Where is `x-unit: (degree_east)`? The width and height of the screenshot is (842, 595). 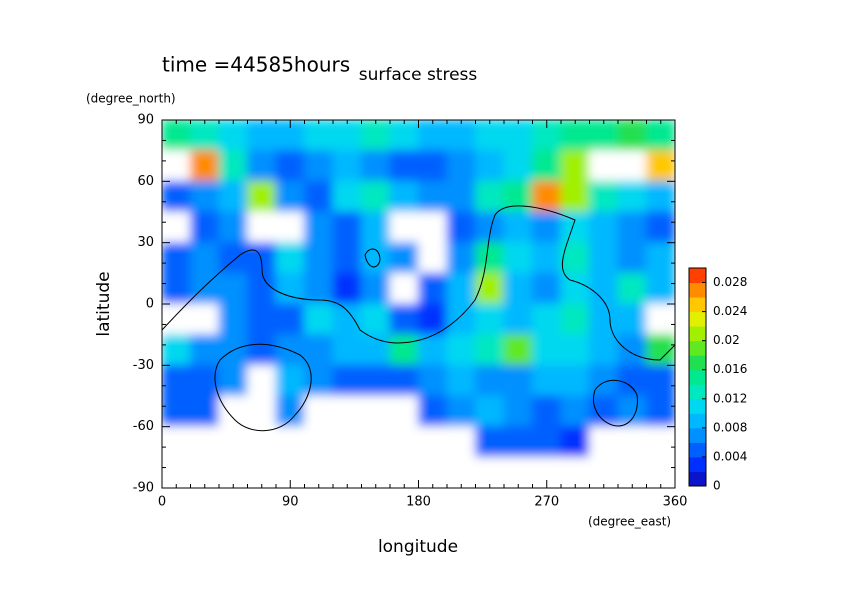 x-unit: (degree_east) is located at coordinates (629, 522).